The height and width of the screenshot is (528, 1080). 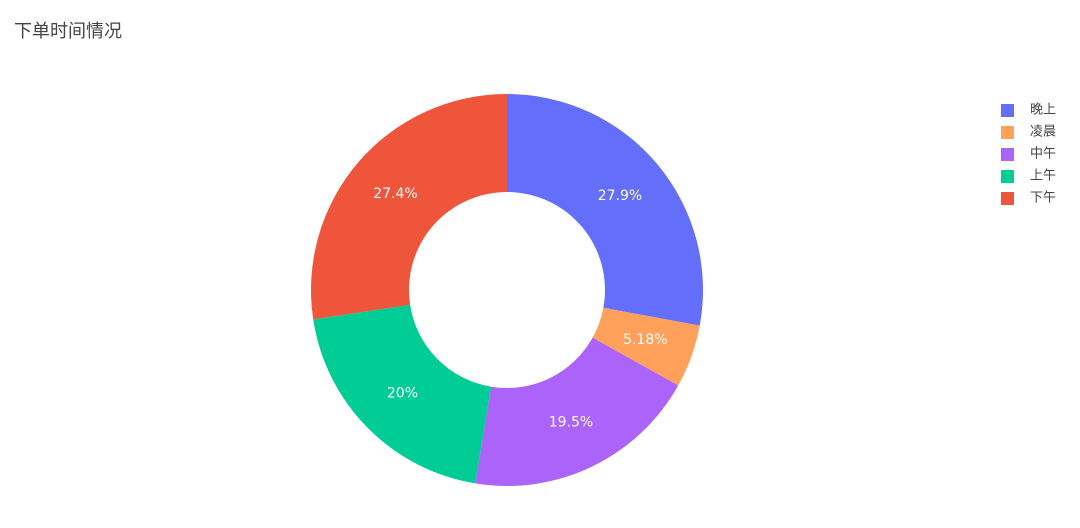 What do you see at coordinates (395, 194) in the screenshot?
I see `slice-label: 27.4%` at bounding box center [395, 194].